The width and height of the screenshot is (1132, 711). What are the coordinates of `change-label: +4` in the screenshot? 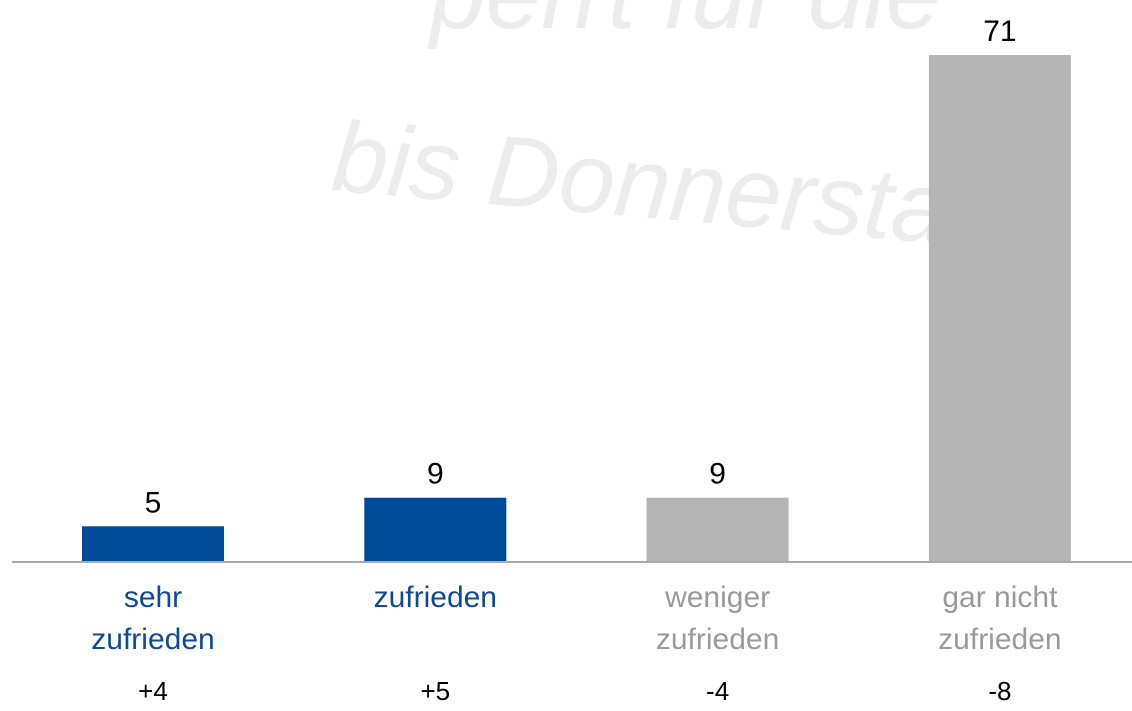 It's located at (153, 691).